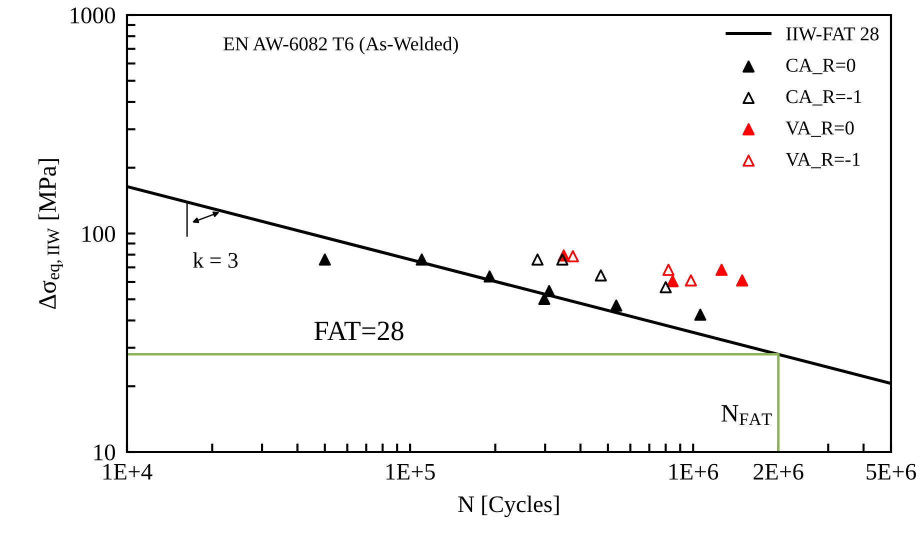 This screenshot has width=920, height=541. I want to click on x-tick-label: 1E+6, so click(694, 472).